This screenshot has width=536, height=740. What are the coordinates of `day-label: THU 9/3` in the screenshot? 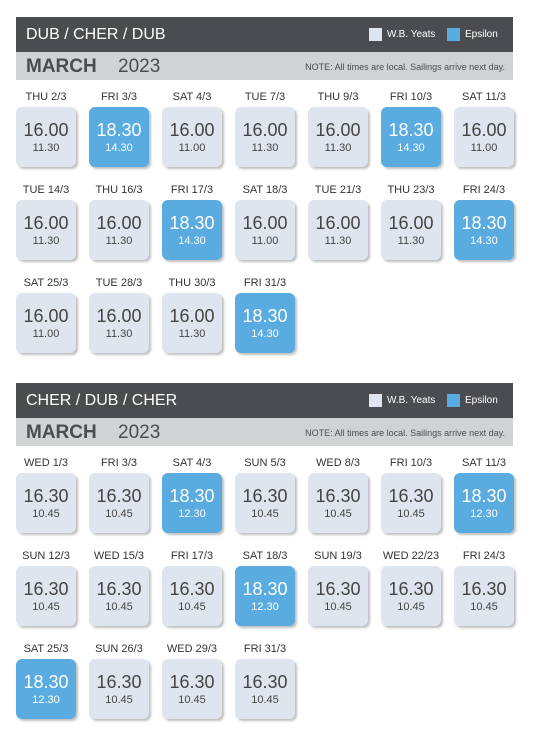 It's located at (338, 97).